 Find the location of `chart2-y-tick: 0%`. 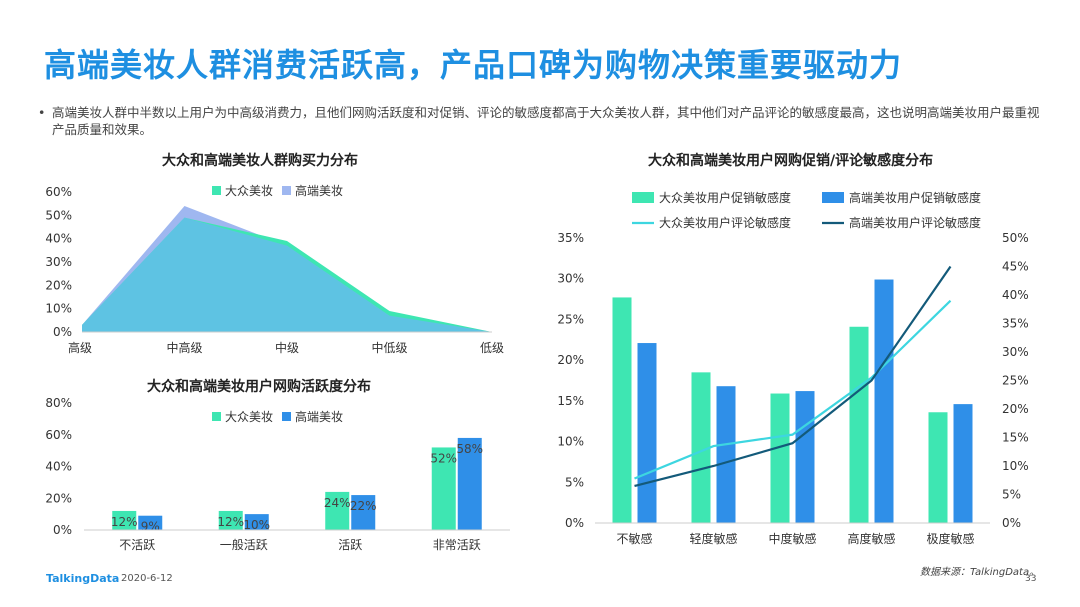

chart2-y-tick: 0% is located at coordinates (62, 530).